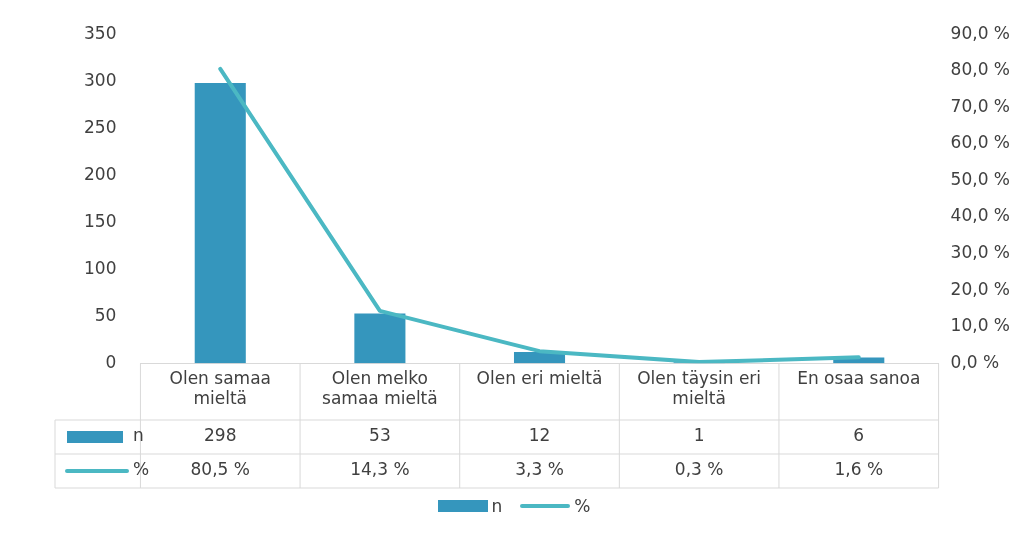  I want to click on data-label: 80,5 %, so click(220, 469).